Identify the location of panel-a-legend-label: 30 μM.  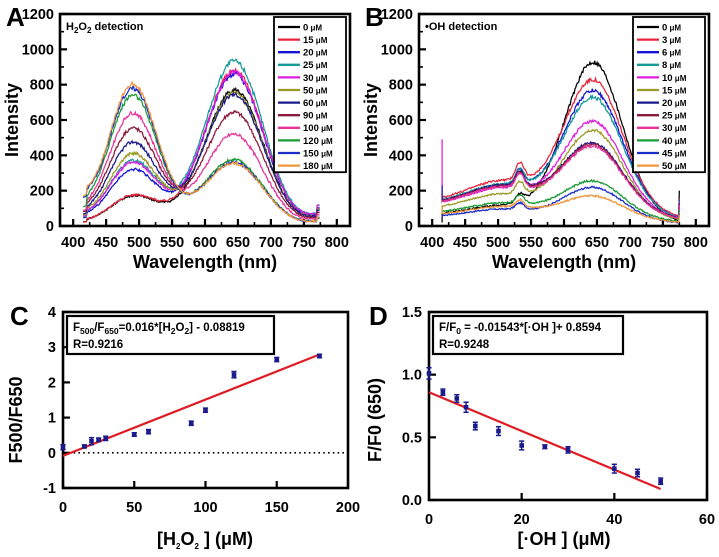
(315, 78).